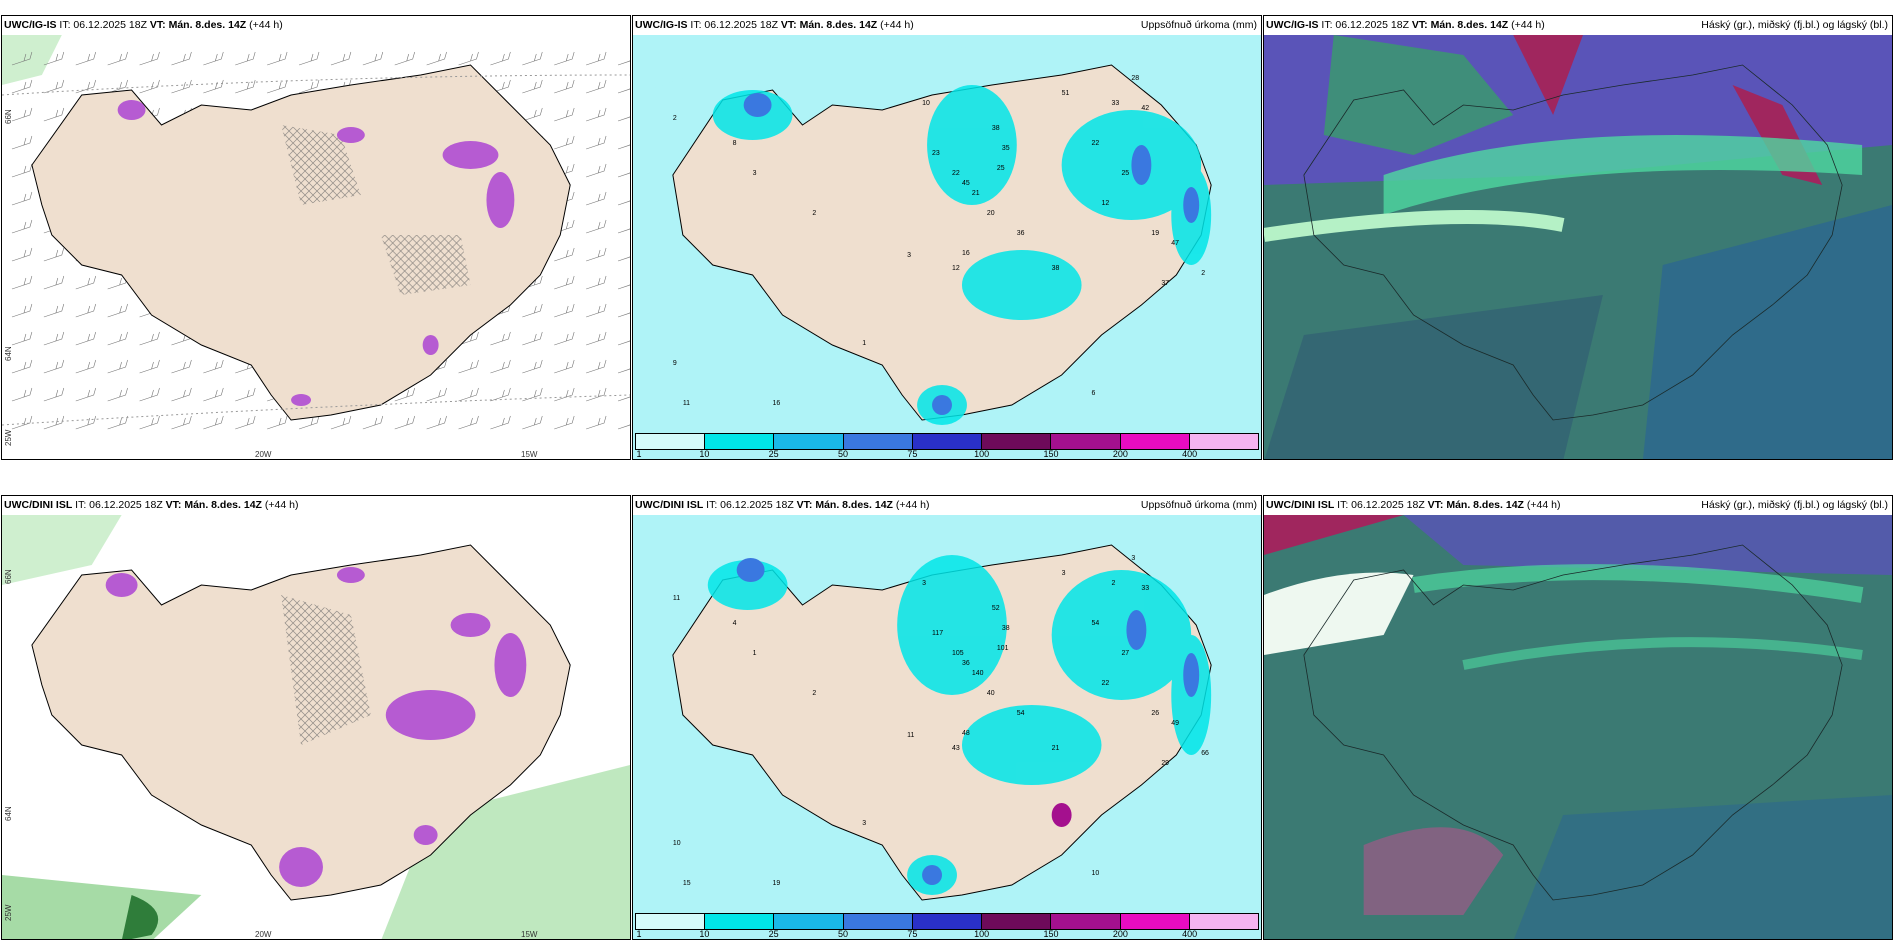  Describe the element at coordinates (1165, 763) in the screenshot. I see `precip-value: 29` at that location.